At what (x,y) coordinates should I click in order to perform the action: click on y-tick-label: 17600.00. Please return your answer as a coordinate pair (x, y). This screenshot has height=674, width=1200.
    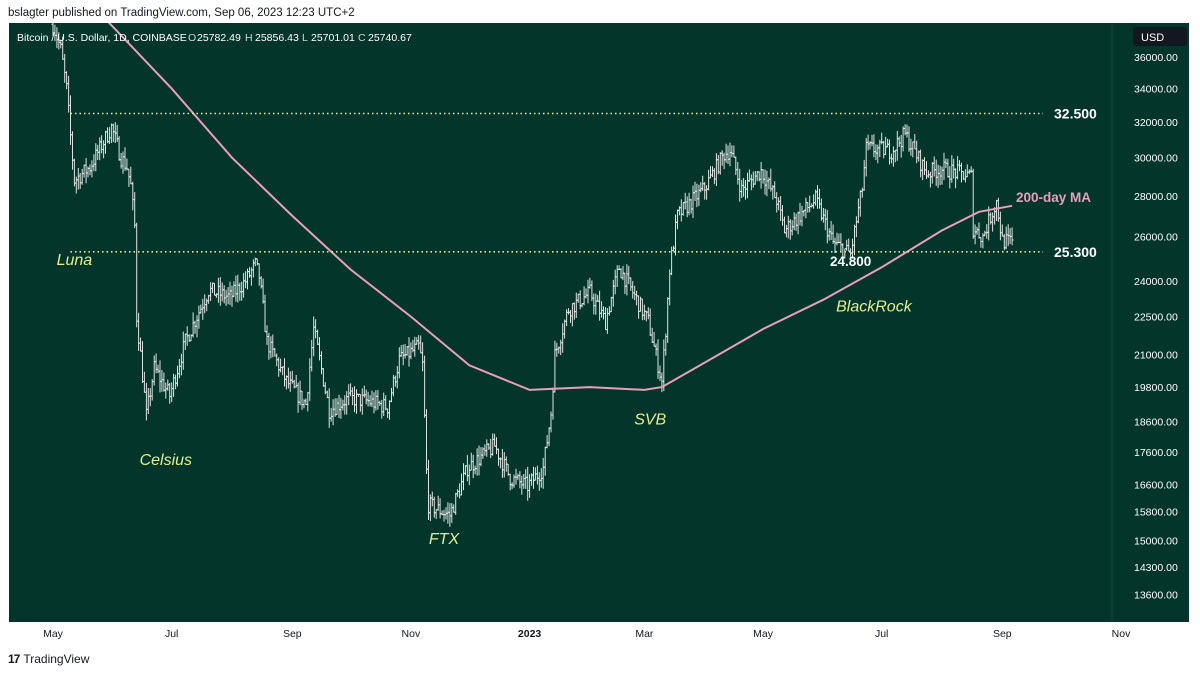
    Looking at the image, I should click on (1156, 453).